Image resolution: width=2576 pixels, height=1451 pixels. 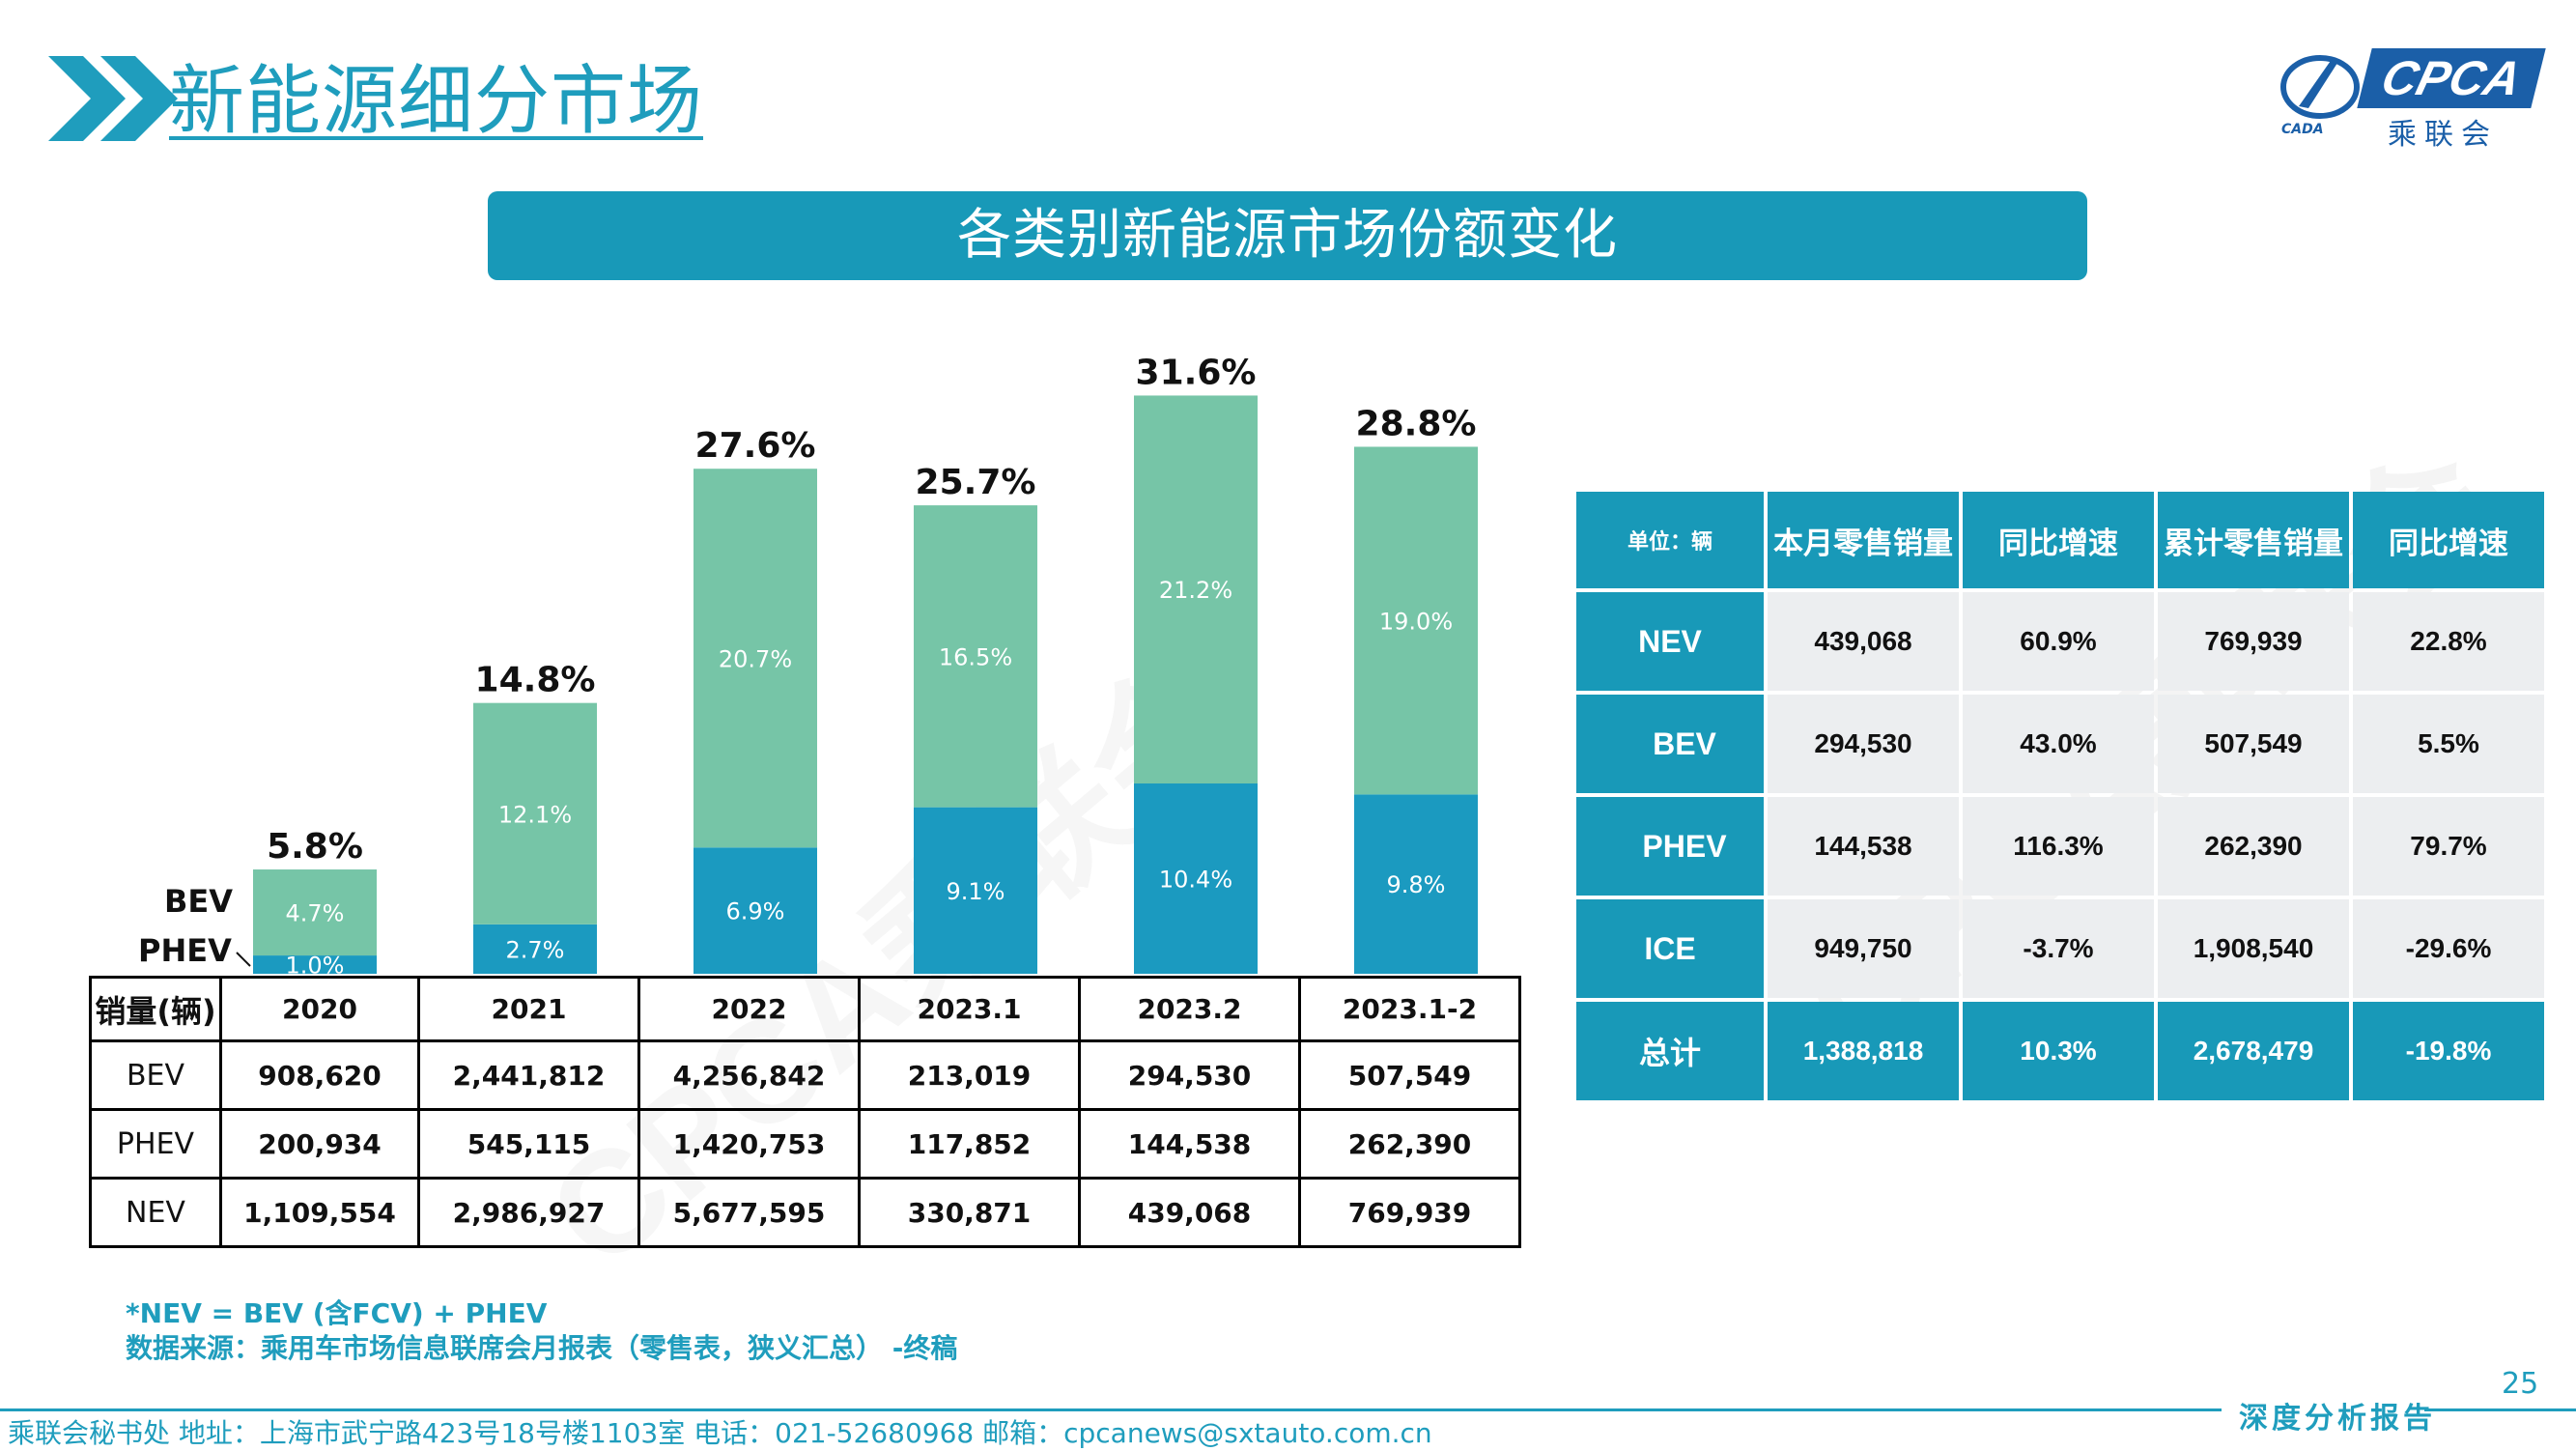 What do you see at coordinates (243, 959) in the screenshot?
I see `legend-pointer-icon` at bounding box center [243, 959].